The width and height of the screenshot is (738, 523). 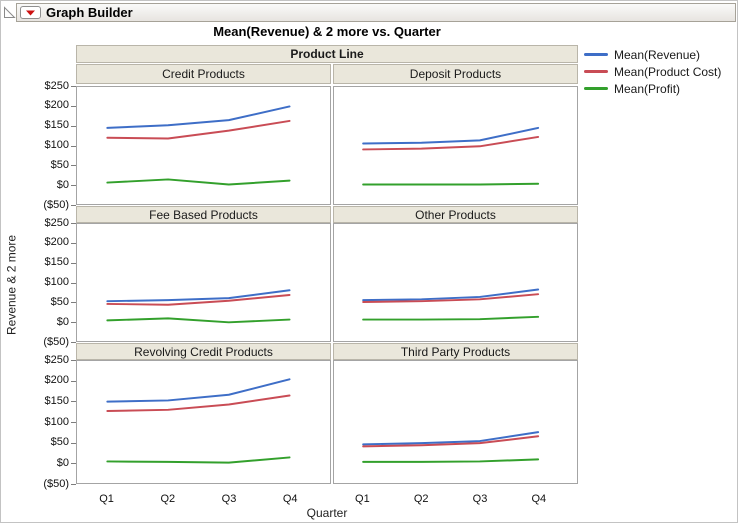 What do you see at coordinates (451, 156) in the screenshot?
I see `line-plot-deposit-products` at bounding box center [451, 156].